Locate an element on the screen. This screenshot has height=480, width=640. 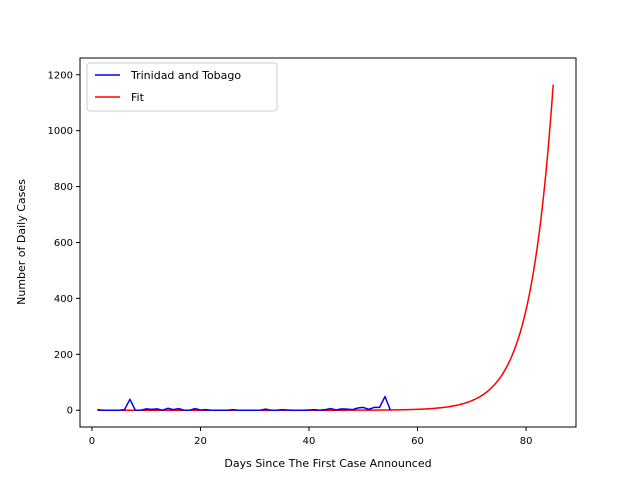
x-tick-label: 80 is located at coordinates (526, 441).